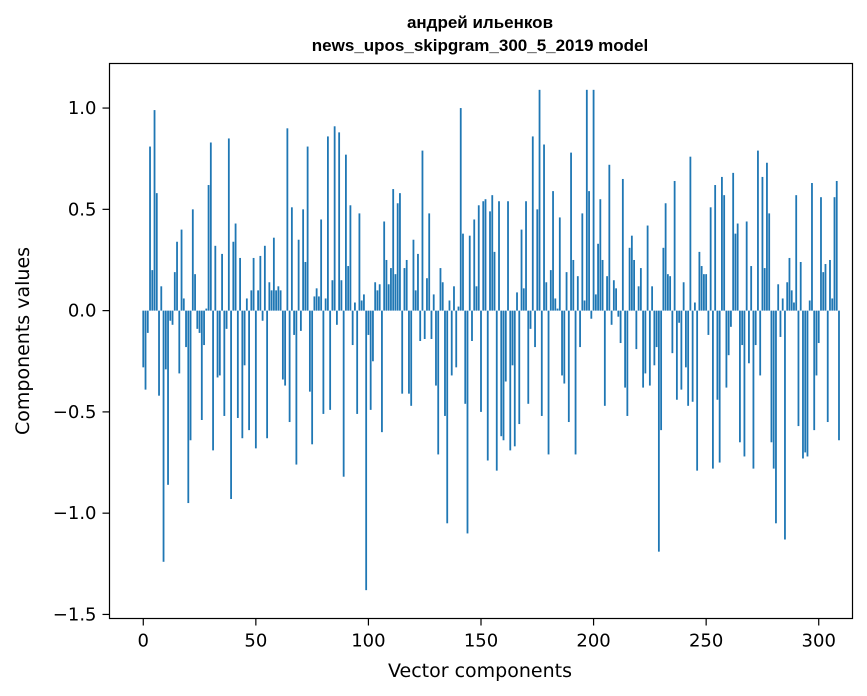 The height and width of the screenshot is (696, 867). Describe the element at coordinates (255, 641) in the screenshot. I see `x-tick-label: 50` at that location.